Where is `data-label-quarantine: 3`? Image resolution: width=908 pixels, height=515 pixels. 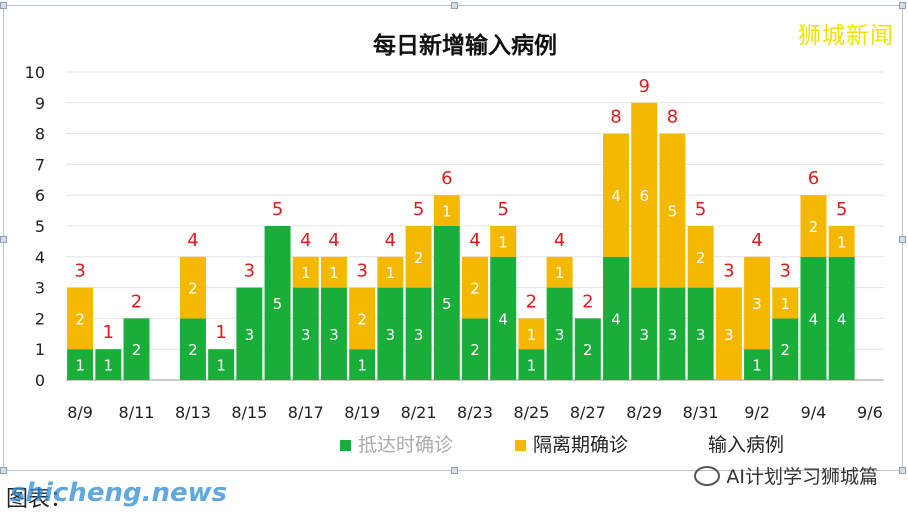
data-label-quarantine: 3 is located at coordinates (729, 335).